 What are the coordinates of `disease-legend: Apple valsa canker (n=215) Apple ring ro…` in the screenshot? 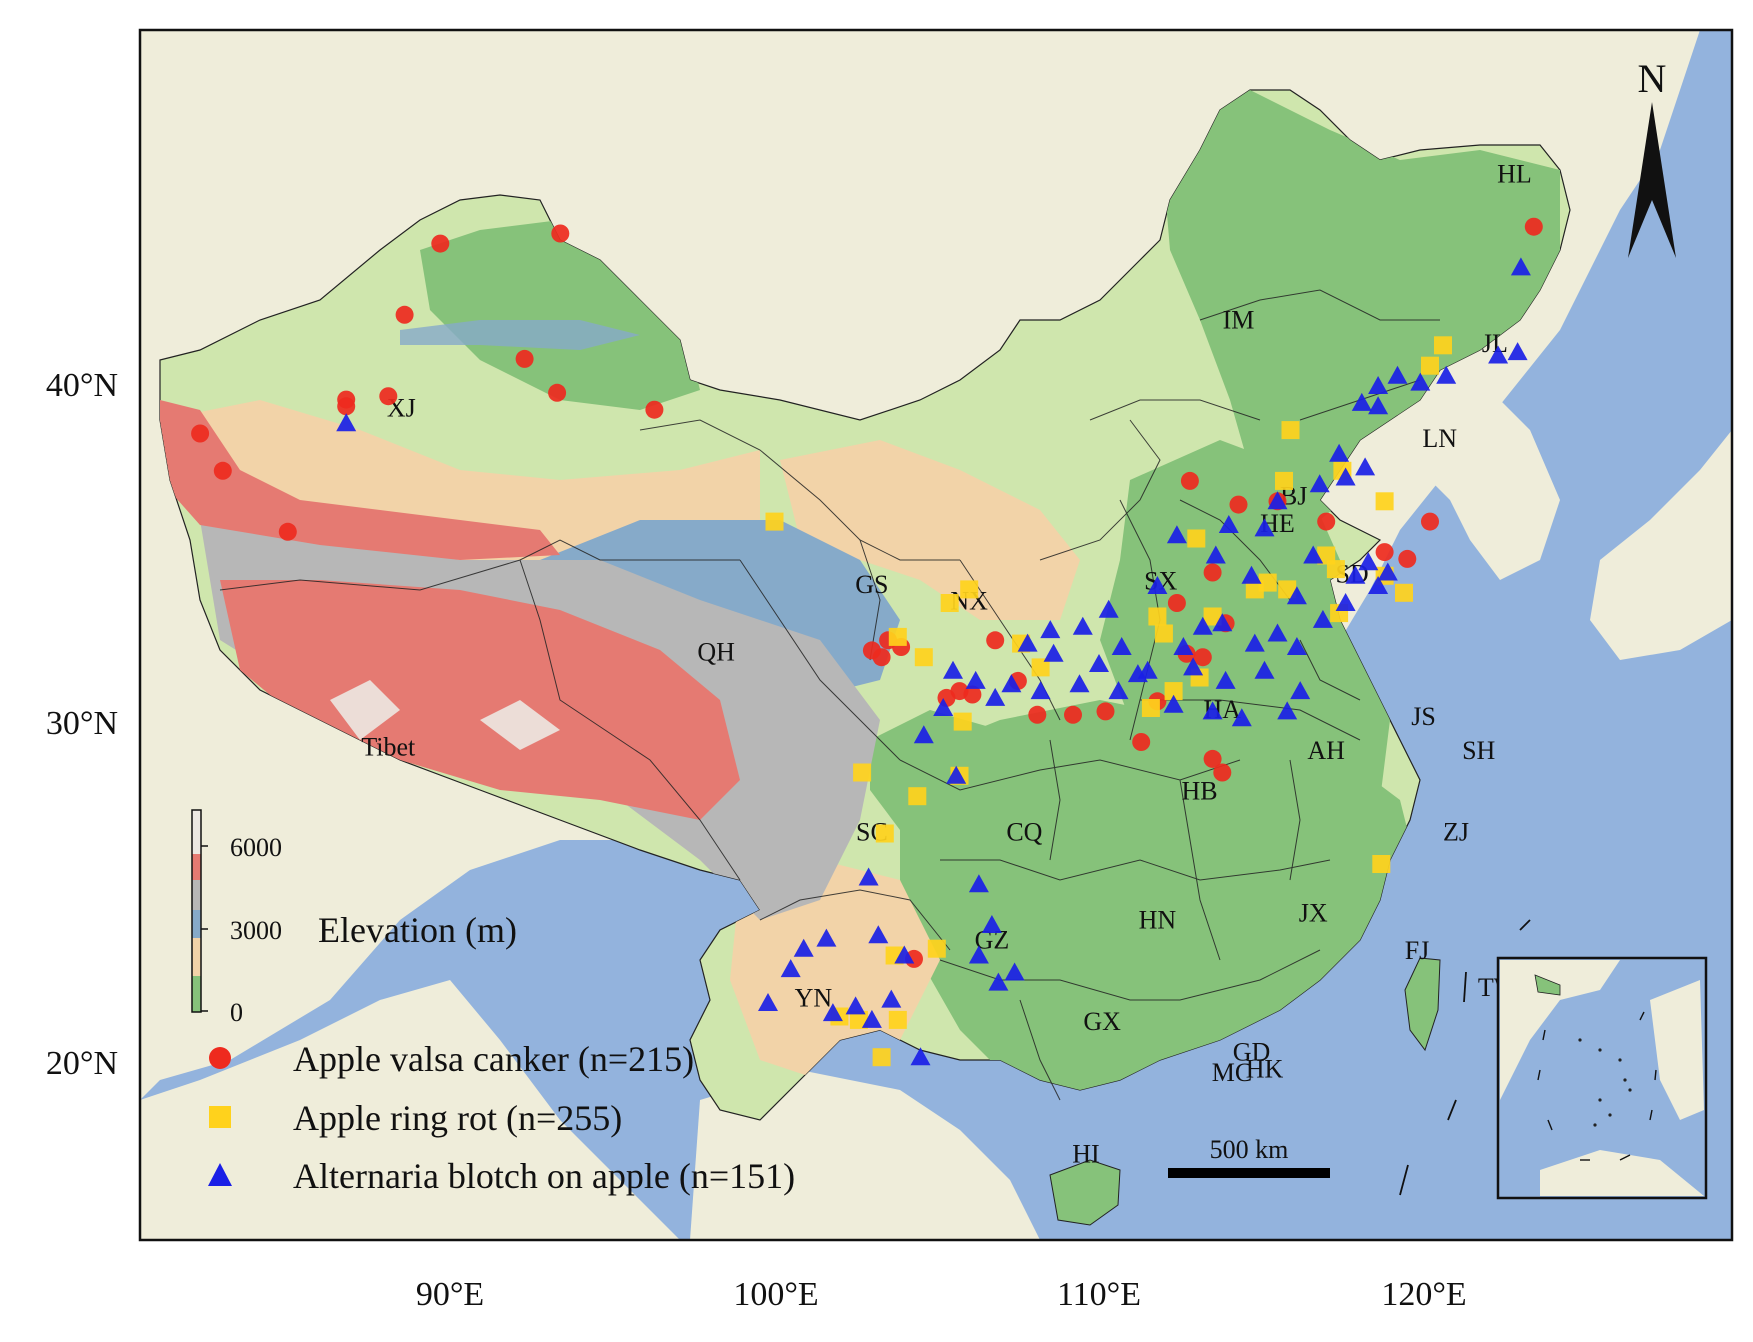 It's located at (501, 1117).